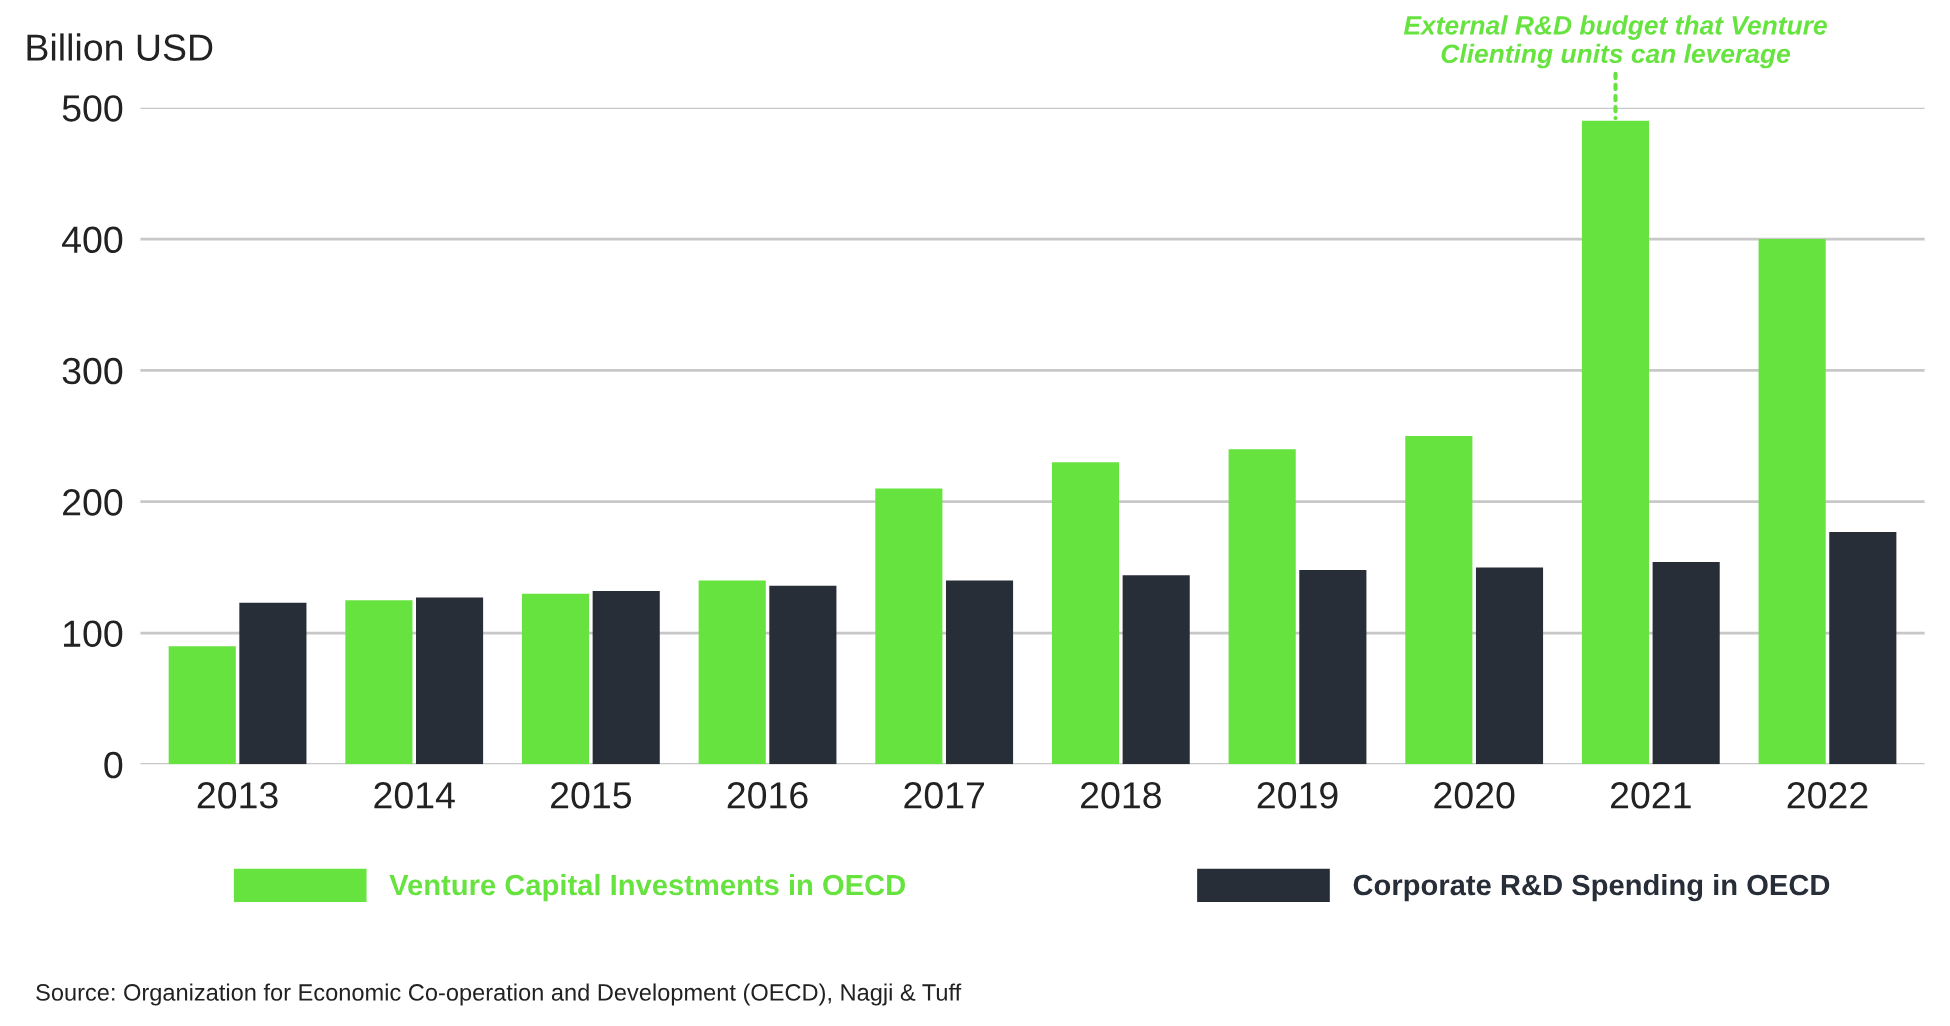  I want to click on y-tick-label: 500, so click(92, 108).